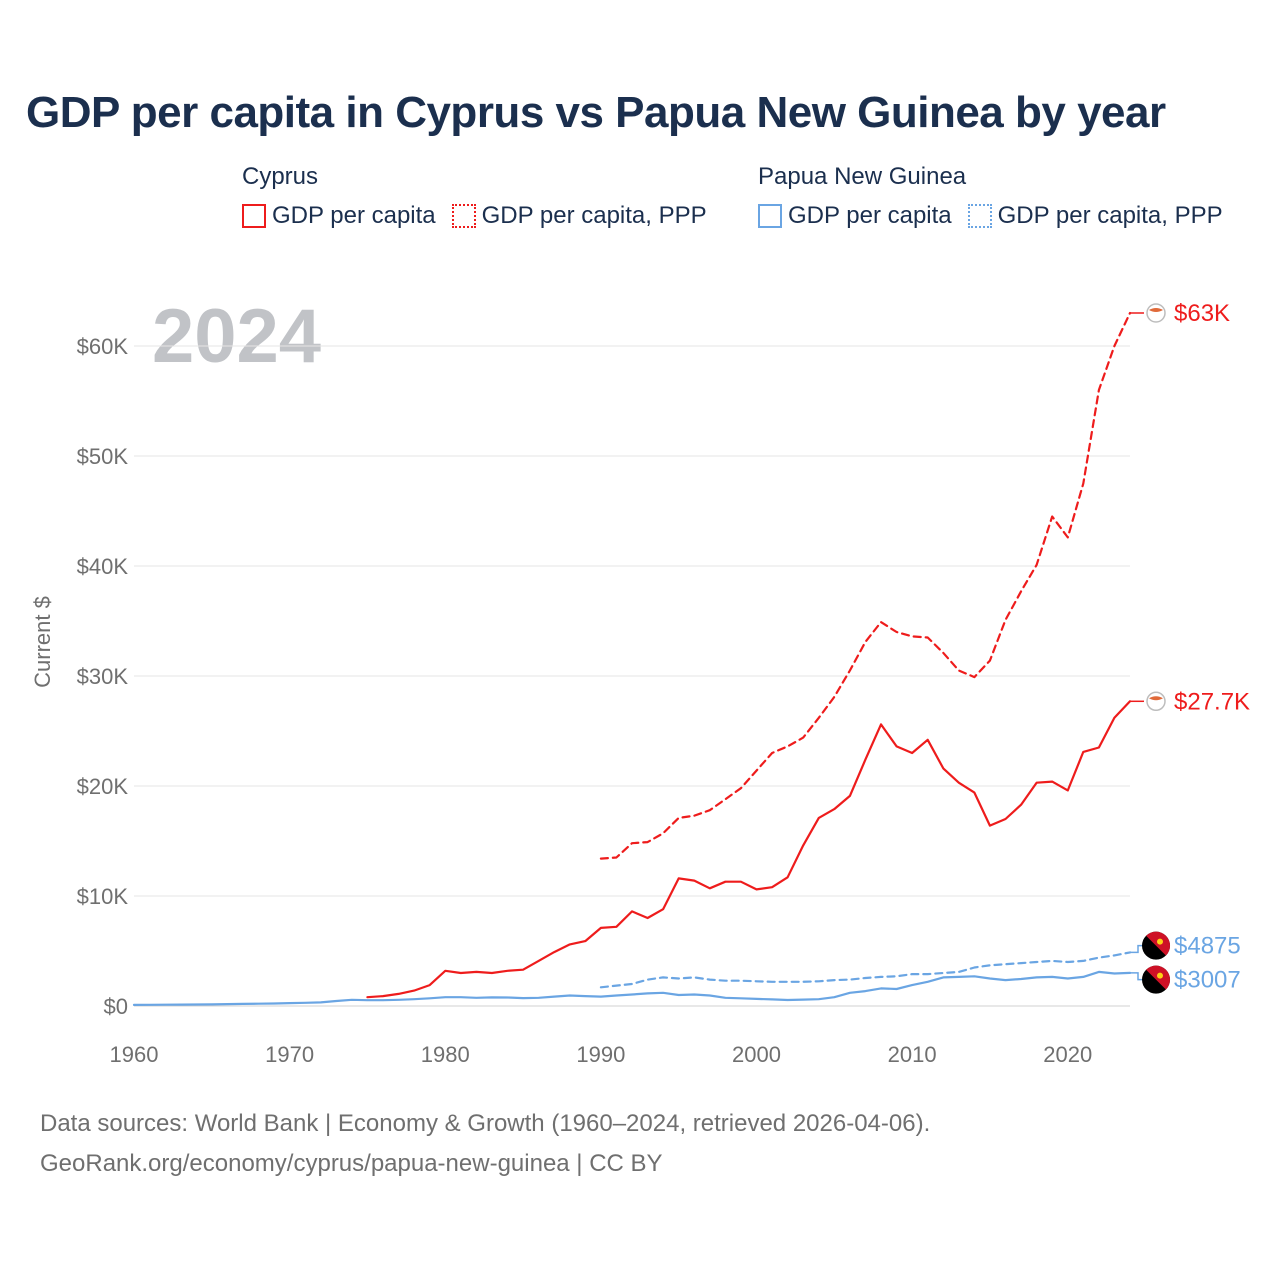  Describe the element at coordinates (463, 216) in the screenshot. I see `legend-swatch-dotted-red` at that location.